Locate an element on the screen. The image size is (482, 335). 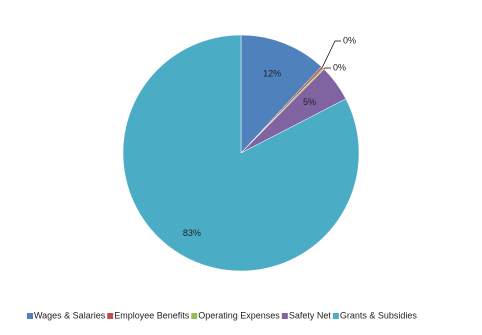
pie-slice is located at coordinates (281, 94).